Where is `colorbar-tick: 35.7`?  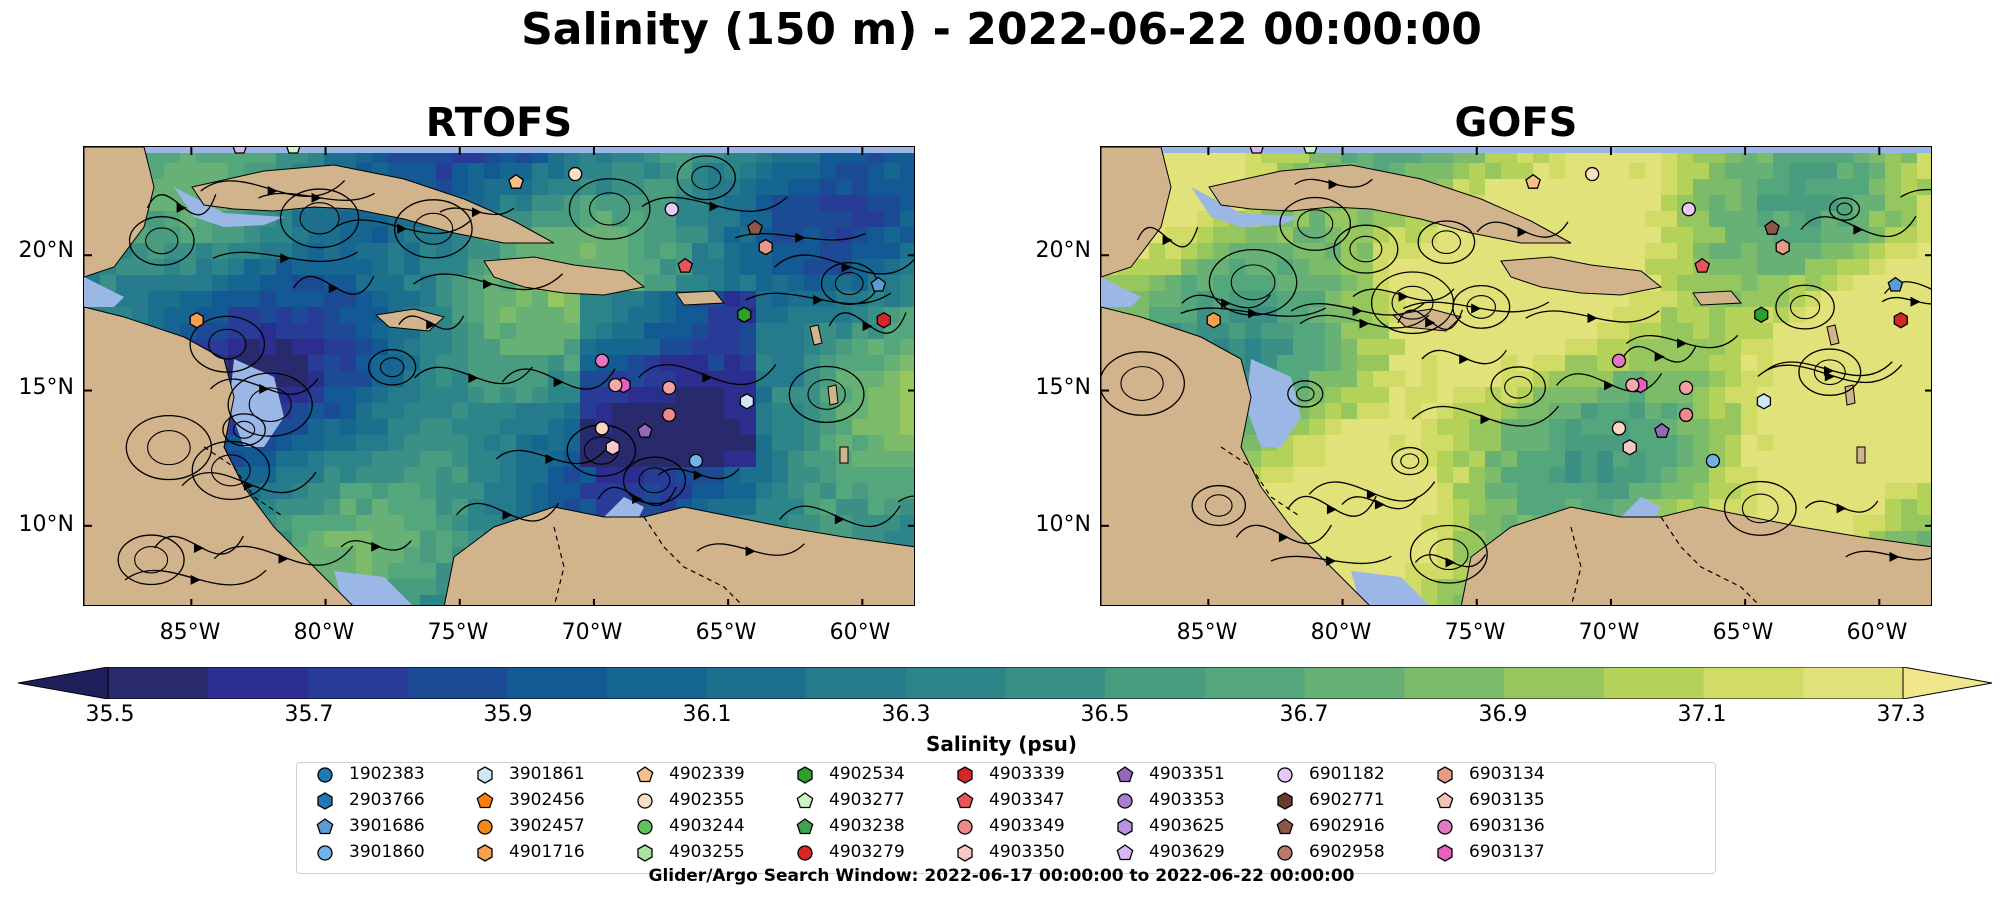 colorbar-tick: 35.7 is located at coordinates (309, 714).